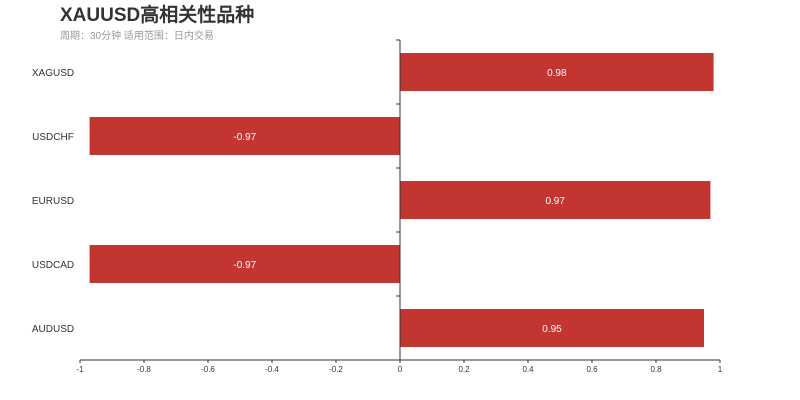 Image resolution: width=800 pixels, height=400 pixels. What do you see at coordinates (144, 369) in the screenshot?
I see `x-tick-label: -0.8` at bounding box center [144, 369].